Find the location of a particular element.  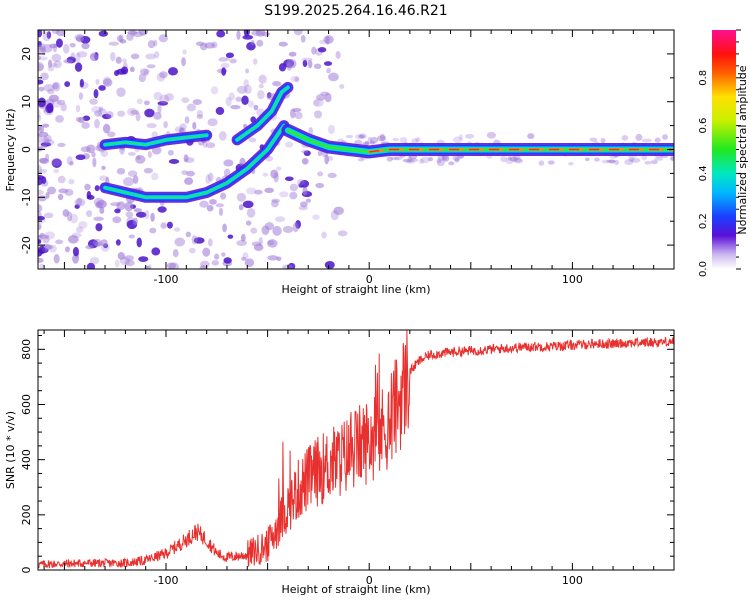

colorbar-tick-label: 0.0 is located at coordinates (703, 269).